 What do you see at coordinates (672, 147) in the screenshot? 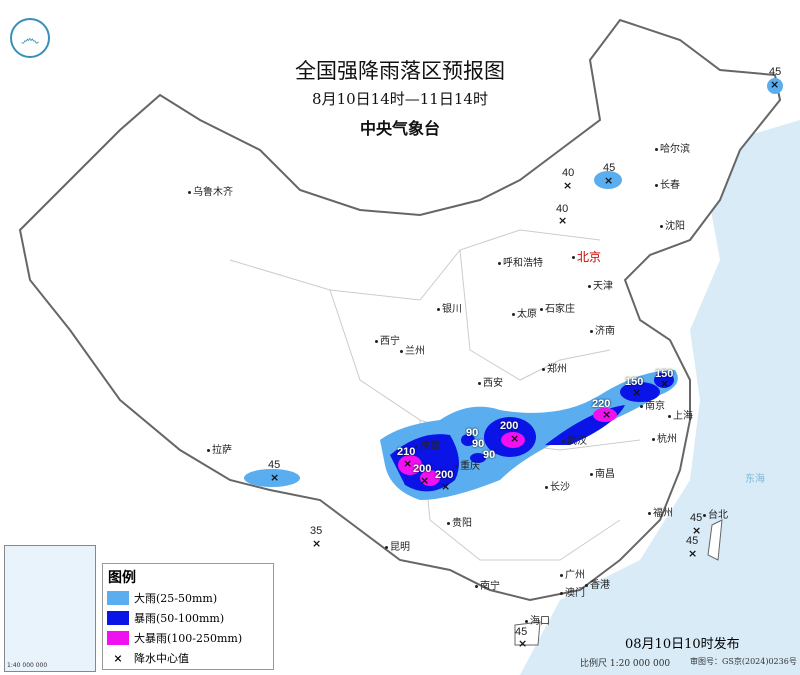
I see `city-label: 哈尔滨` at bounding box center [672, 147].